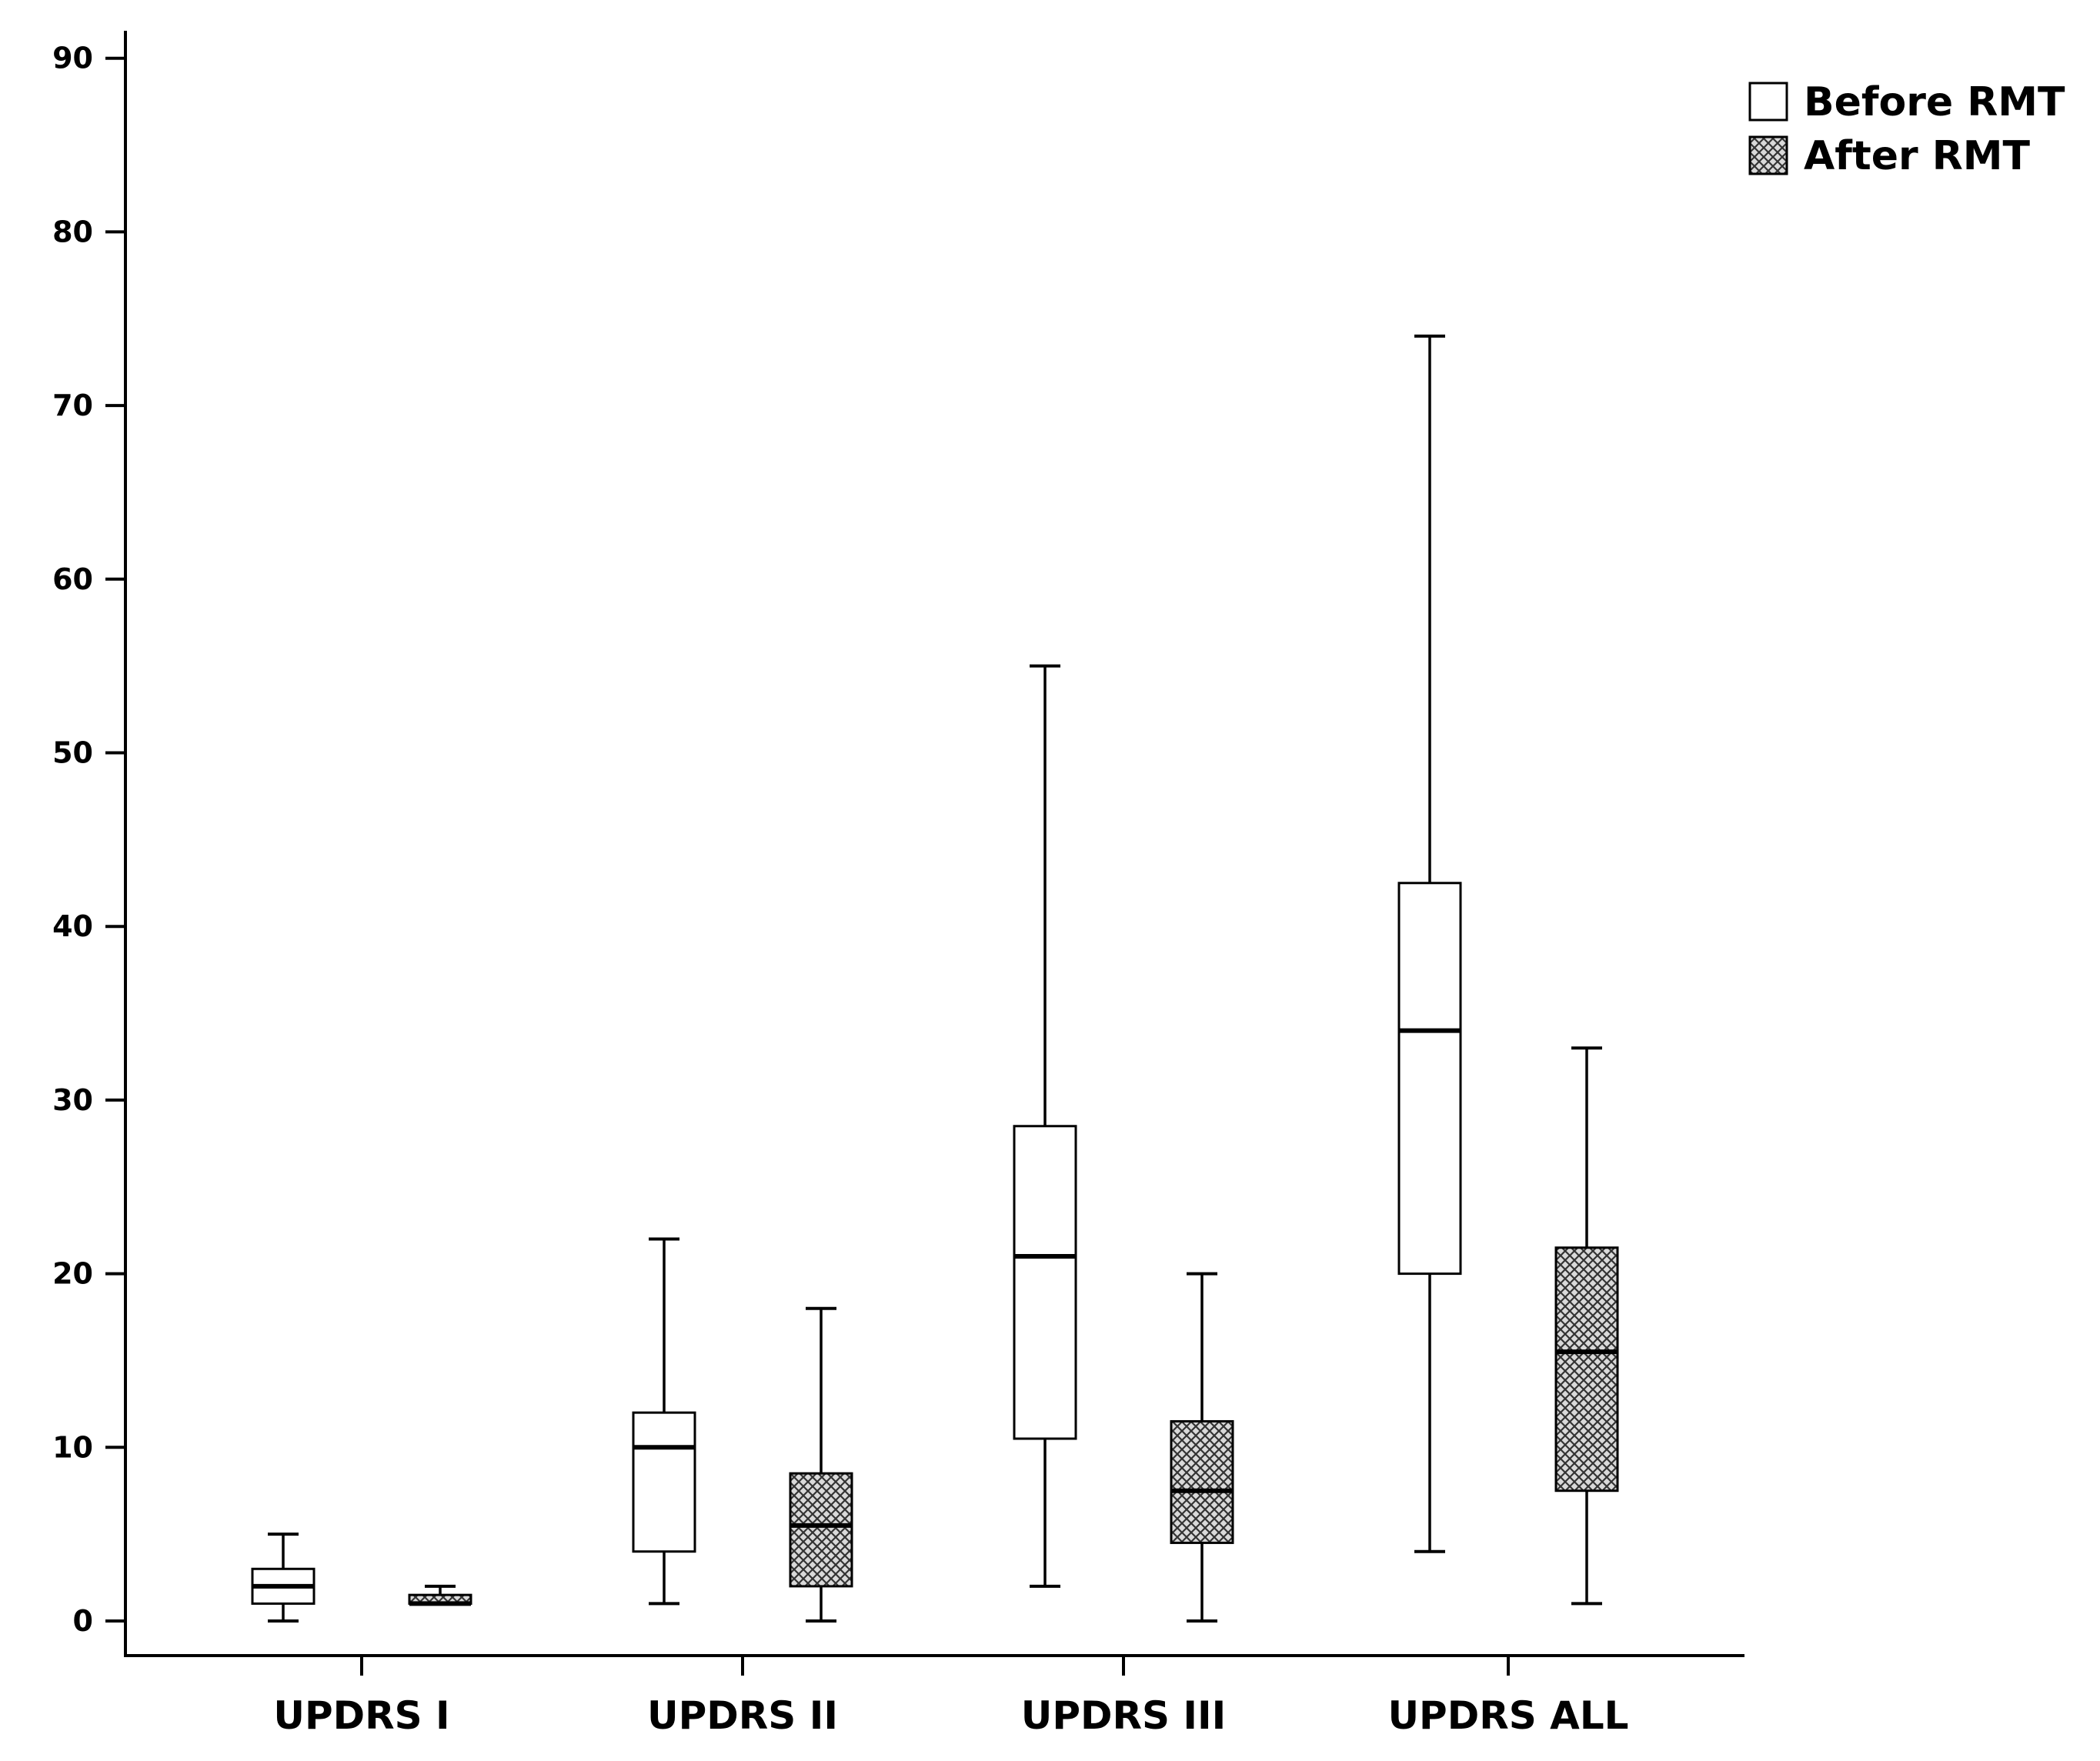 The height and width of the screenshot is (1761, 2100). I want to click on legend-label-after: After RMT, so click(1917, 156).